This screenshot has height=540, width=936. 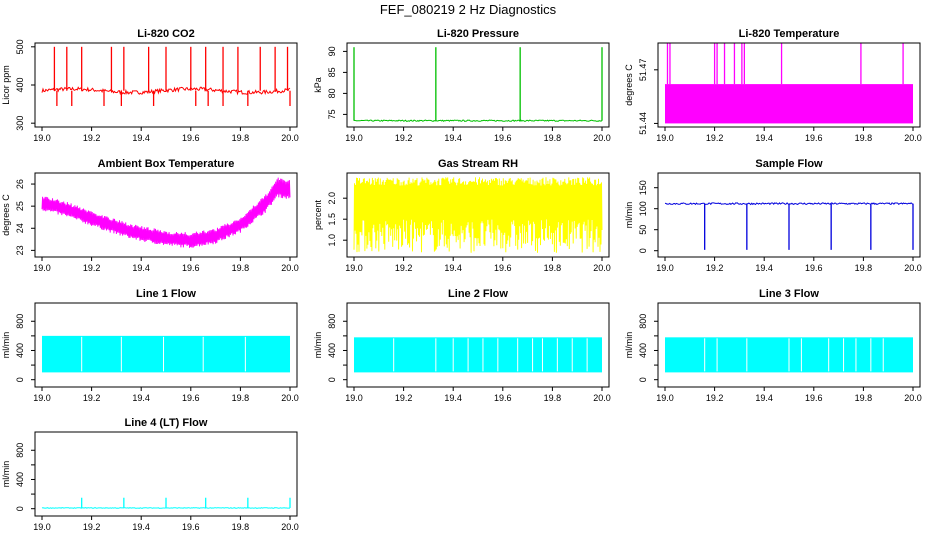 I want to click on y-tick-label: 300, so click(x=20, y=123).